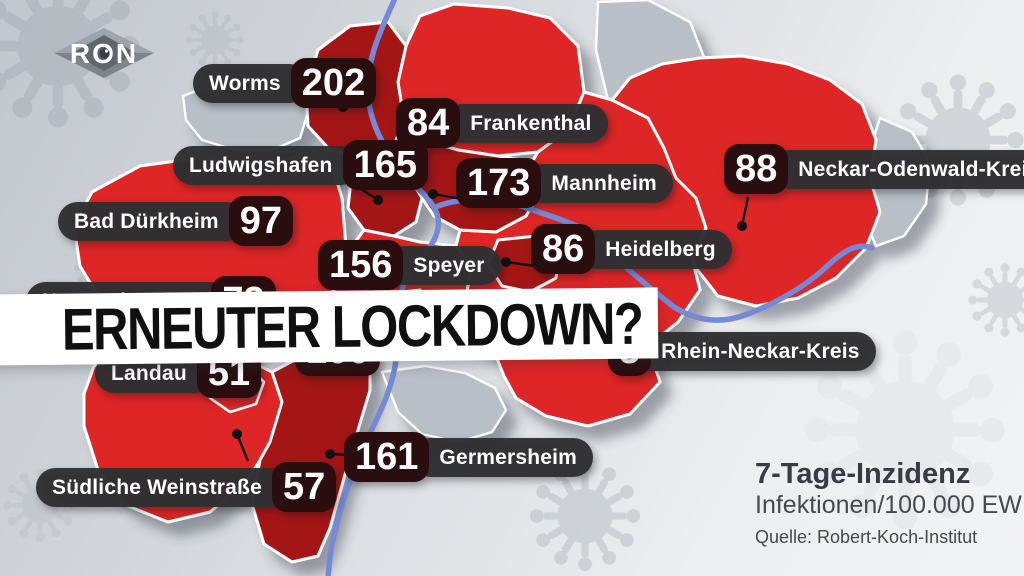  I want to click on label-ludwigshafen: Ludwigshafen 165, so click(300, 165).